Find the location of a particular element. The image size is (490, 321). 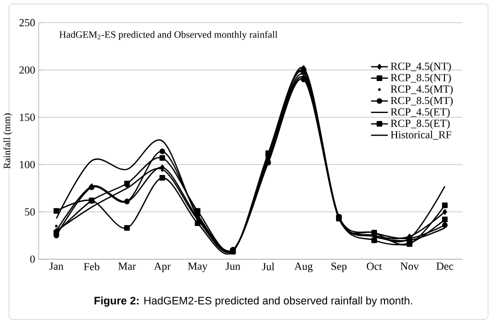

x-tick-label: Sep is located at coordinates (339, 267).